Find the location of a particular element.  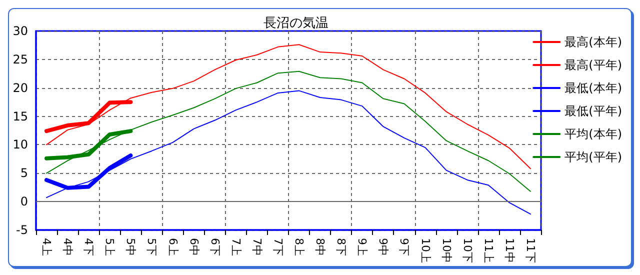

x-tick-label: 9下 is located at coordinates (404, 247).